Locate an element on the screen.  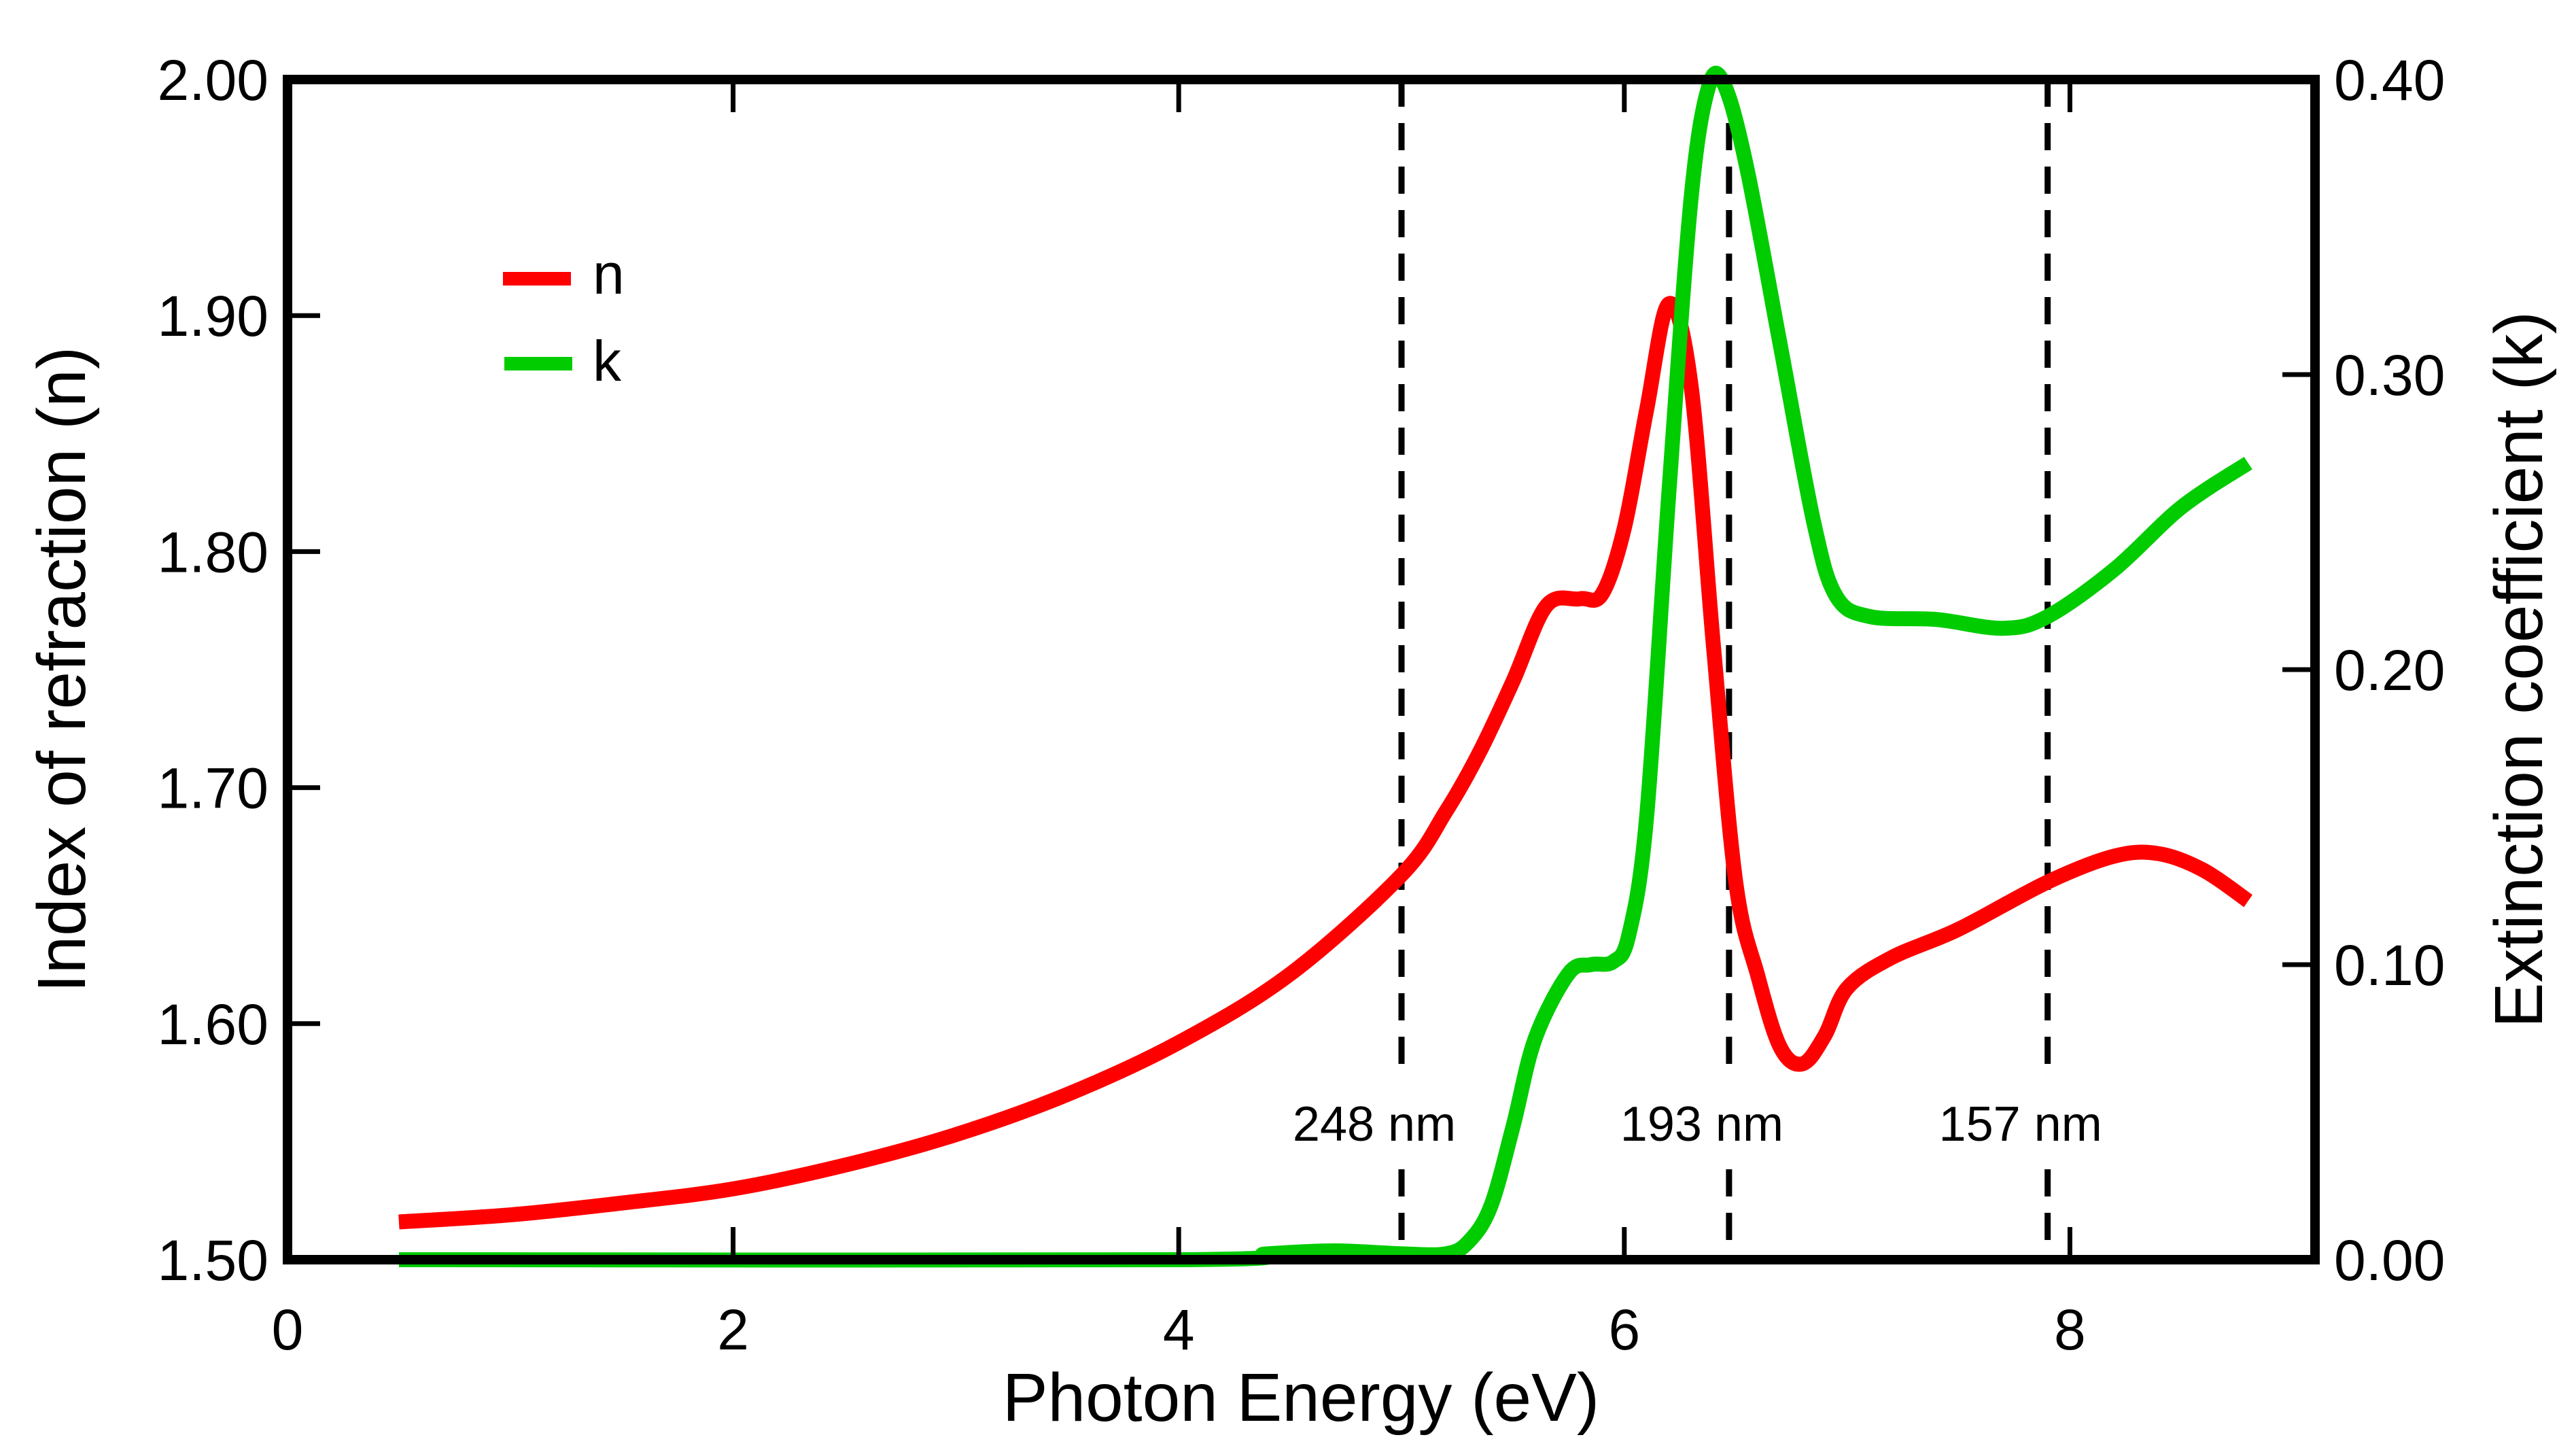
y2-tick-label: 0.20 is located at coordinates (2390, 670).